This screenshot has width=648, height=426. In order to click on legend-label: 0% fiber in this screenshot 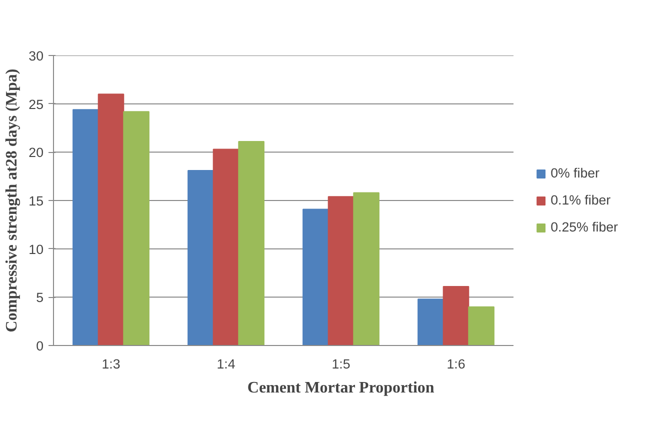, I will do `click(575, 173)`.